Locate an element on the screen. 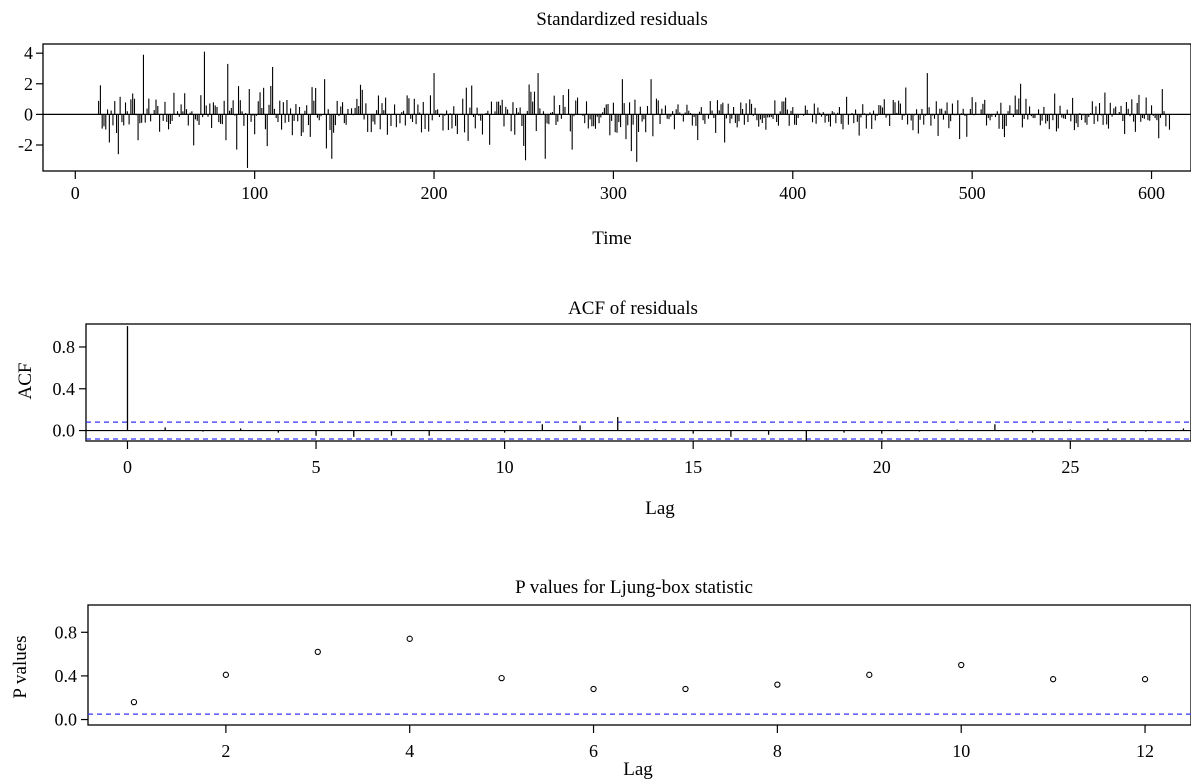  residuals-x-tick-label: 100 is located at coordinates (254, 193).